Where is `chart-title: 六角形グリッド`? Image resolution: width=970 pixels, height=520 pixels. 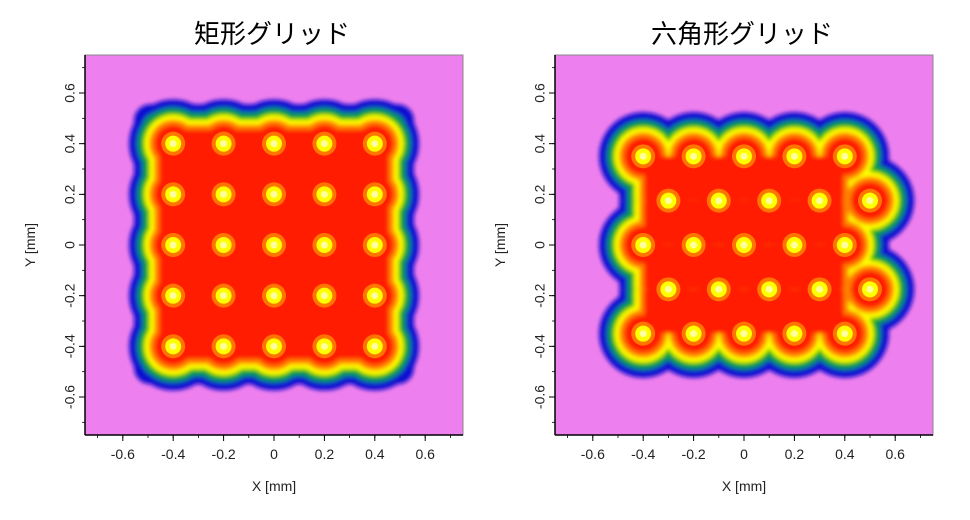
chart-title: 六角形グリッド is located at coordinates (741, 35).